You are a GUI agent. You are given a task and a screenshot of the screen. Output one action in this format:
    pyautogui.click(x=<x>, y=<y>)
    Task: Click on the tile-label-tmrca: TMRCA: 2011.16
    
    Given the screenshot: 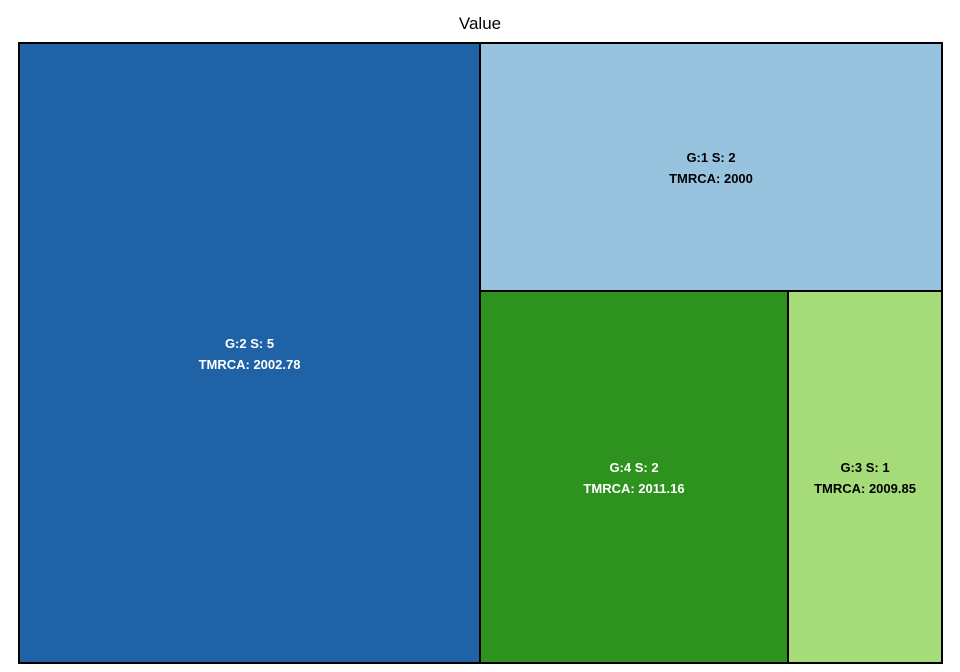 What is the action you would take?
    pyautogui.click(x=633, y=488)
    